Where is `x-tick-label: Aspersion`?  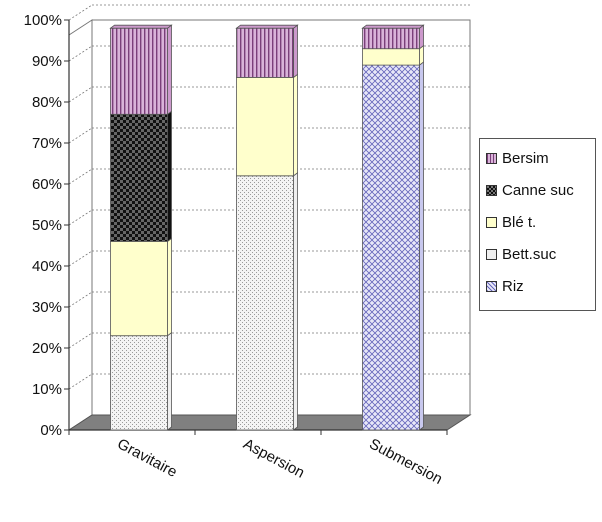 x-tick-label: Aspersion is located at coordinates (273, 458).